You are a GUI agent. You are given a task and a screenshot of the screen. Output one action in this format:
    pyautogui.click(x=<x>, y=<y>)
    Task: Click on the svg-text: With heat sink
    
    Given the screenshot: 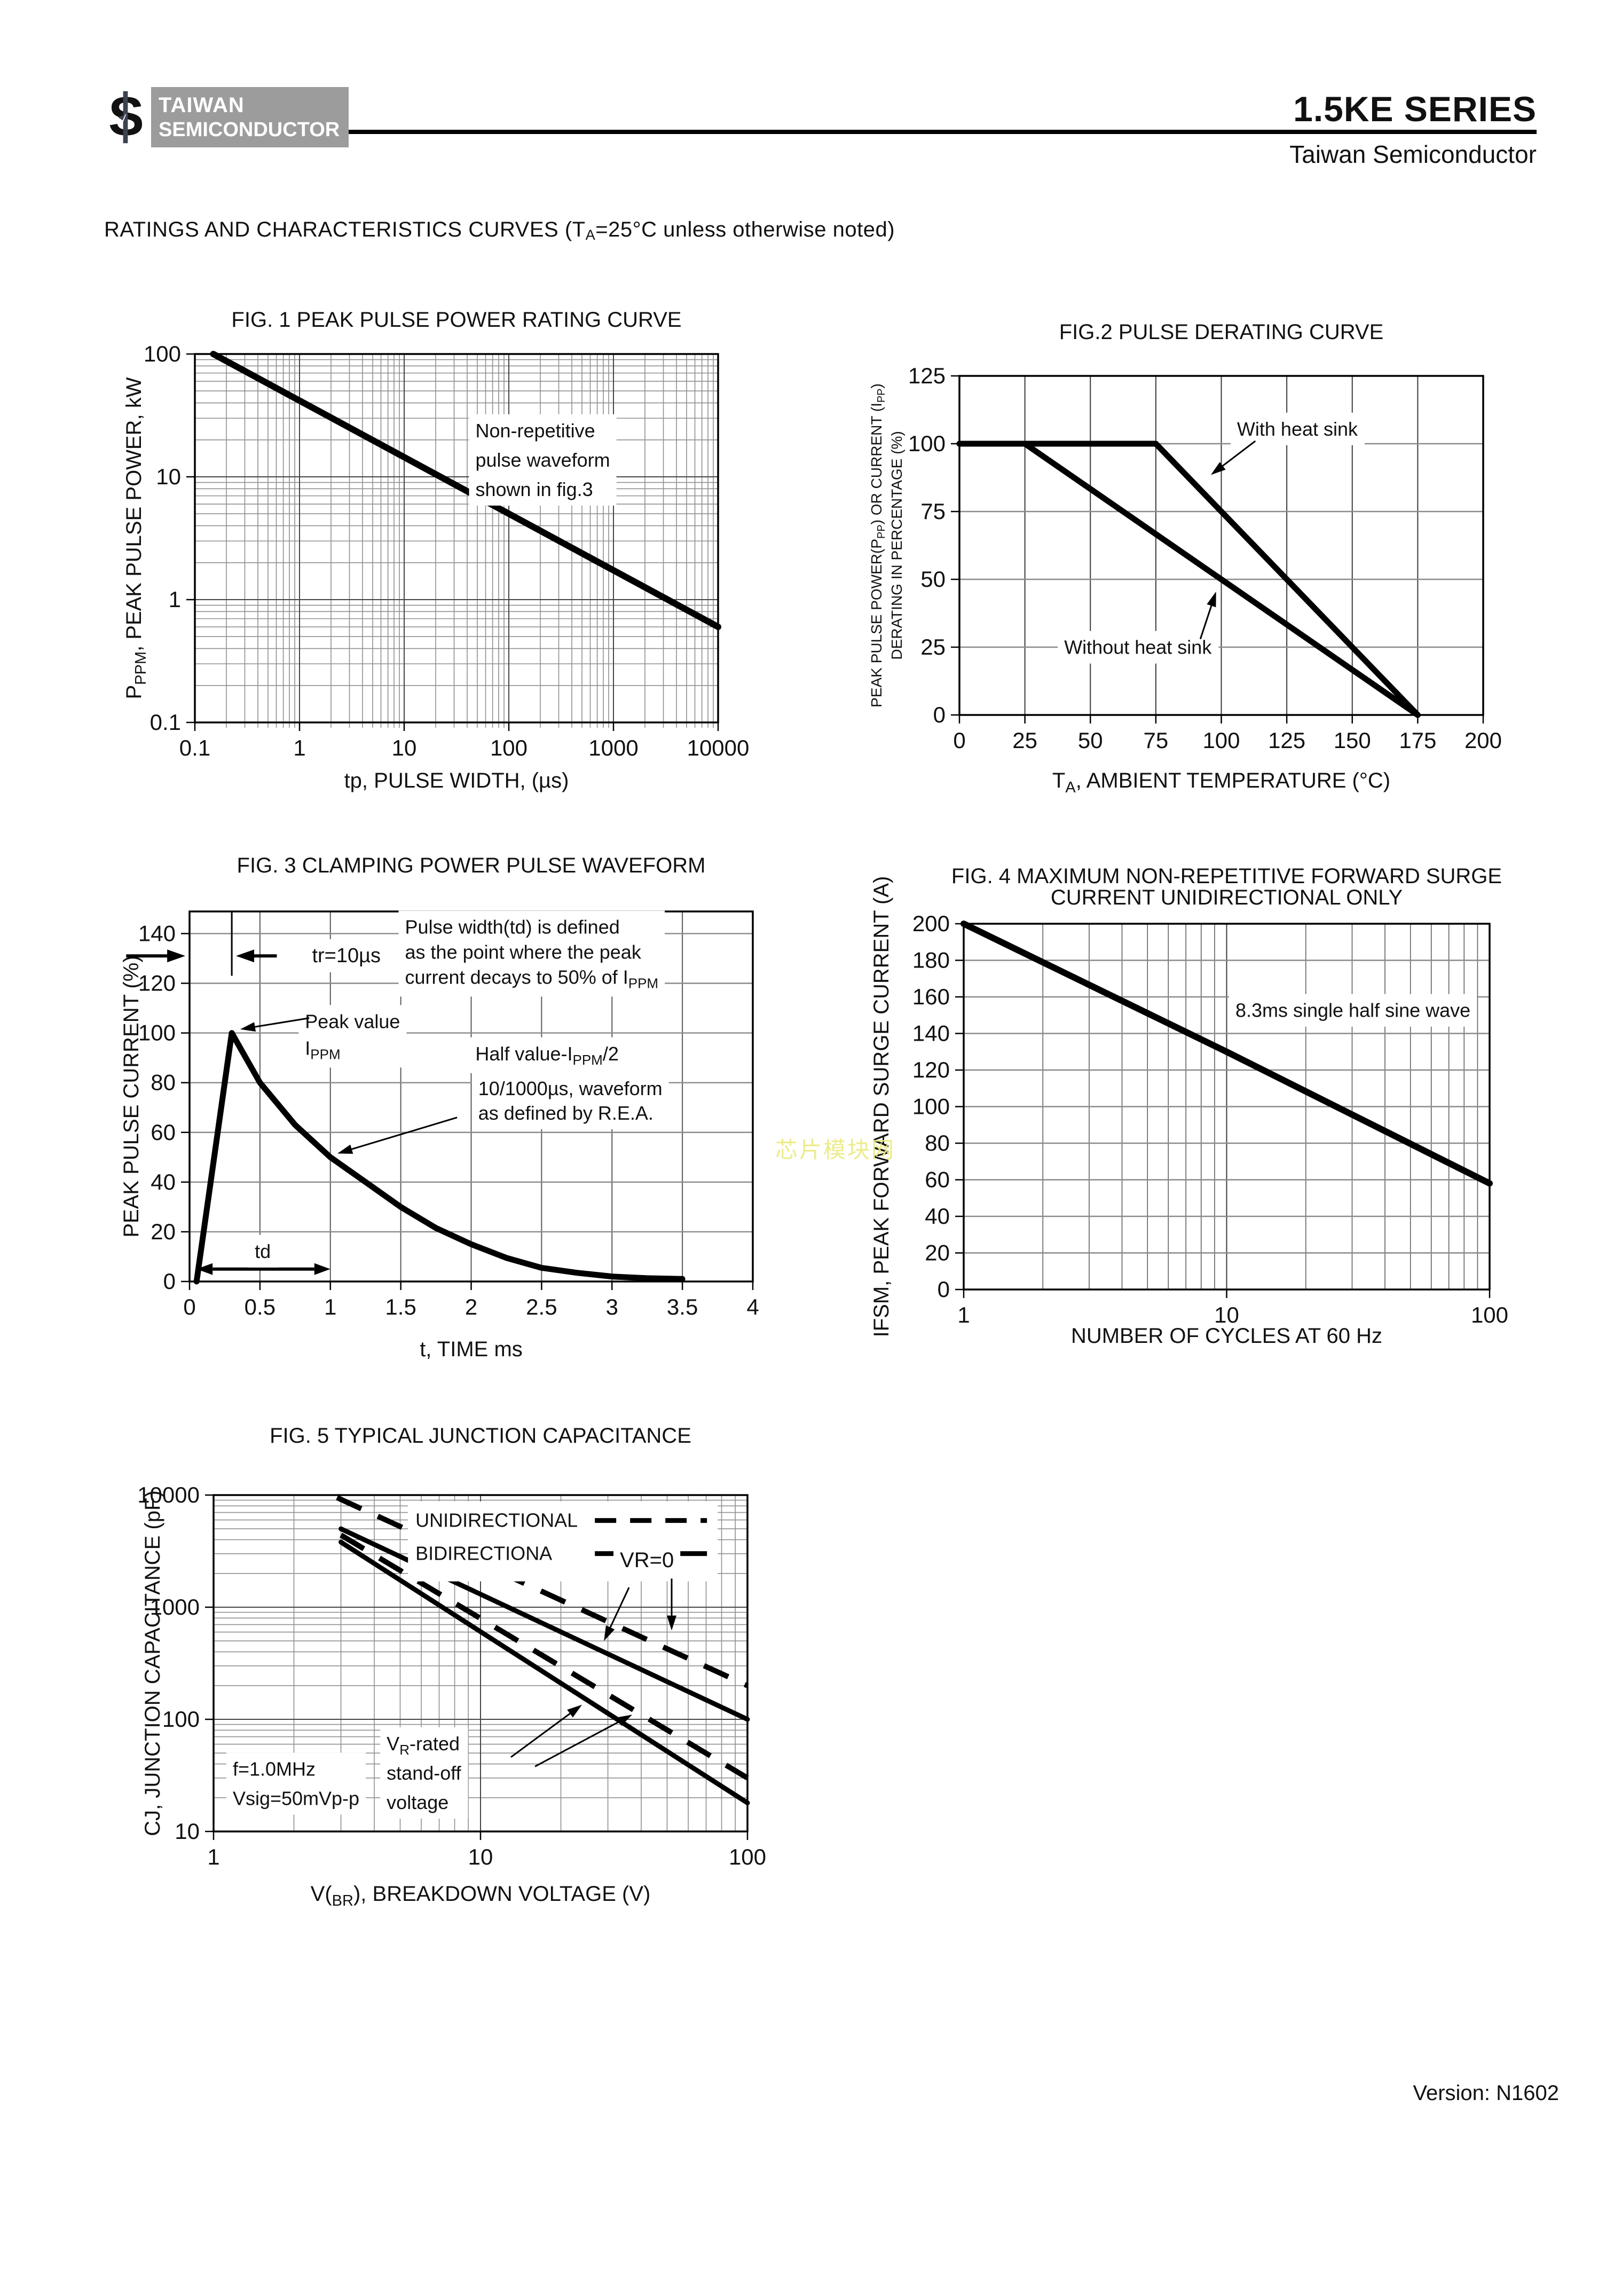 What is the action you would take?
    pyautogui.click(x=1297, y=429)
    